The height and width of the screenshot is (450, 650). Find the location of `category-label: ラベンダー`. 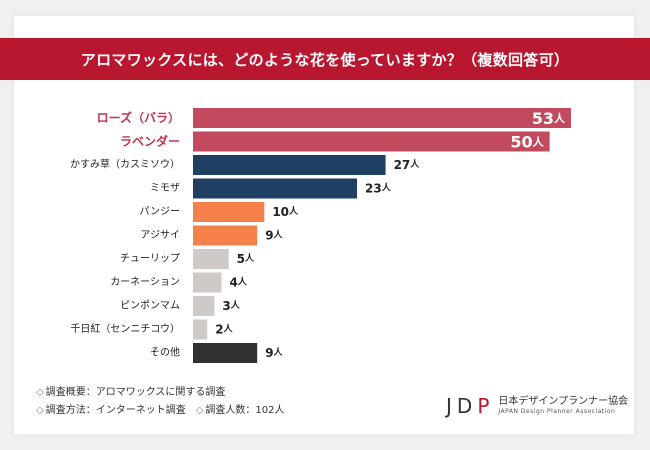

category-label: ラベンダー is located at coordinates (150, 141).